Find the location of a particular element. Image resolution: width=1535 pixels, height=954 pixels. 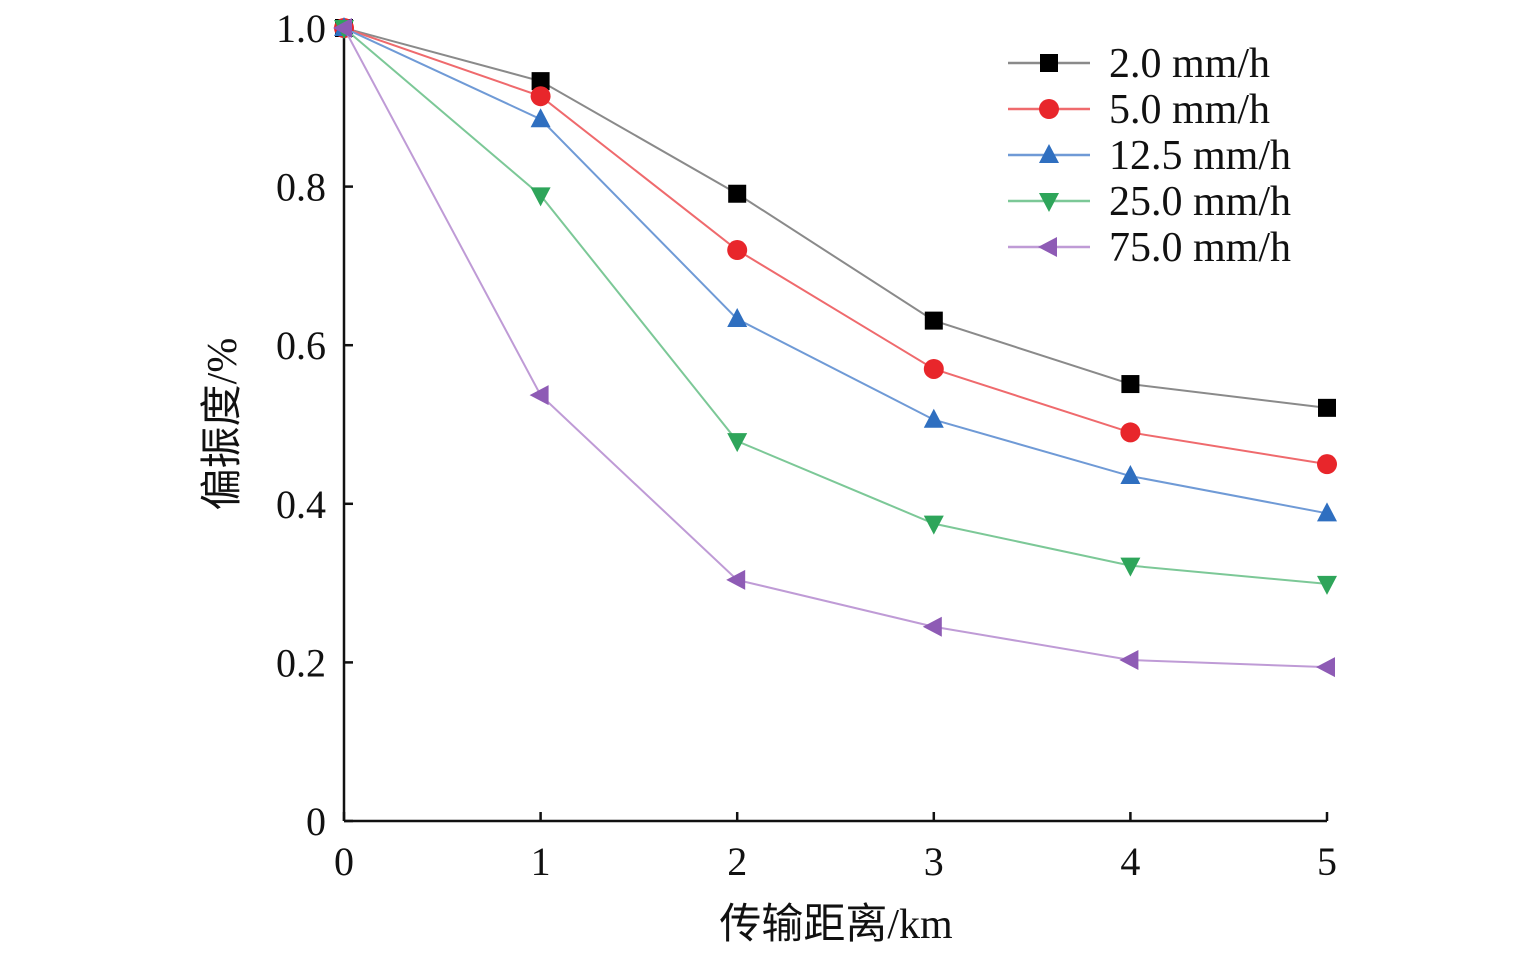

legend-label: 5.0 mm/h is located at coordinates (1189, 110).